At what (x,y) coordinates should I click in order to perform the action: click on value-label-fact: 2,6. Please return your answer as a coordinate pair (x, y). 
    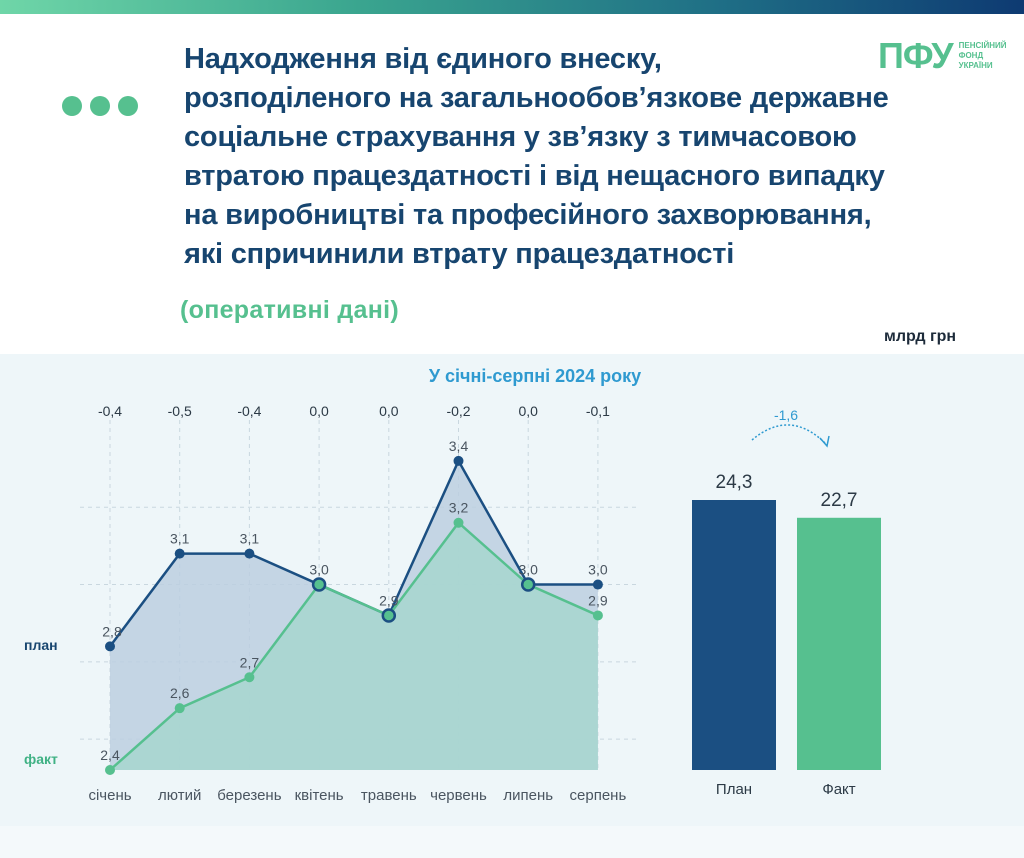
    Looking at the image, I should click on (180, 693).